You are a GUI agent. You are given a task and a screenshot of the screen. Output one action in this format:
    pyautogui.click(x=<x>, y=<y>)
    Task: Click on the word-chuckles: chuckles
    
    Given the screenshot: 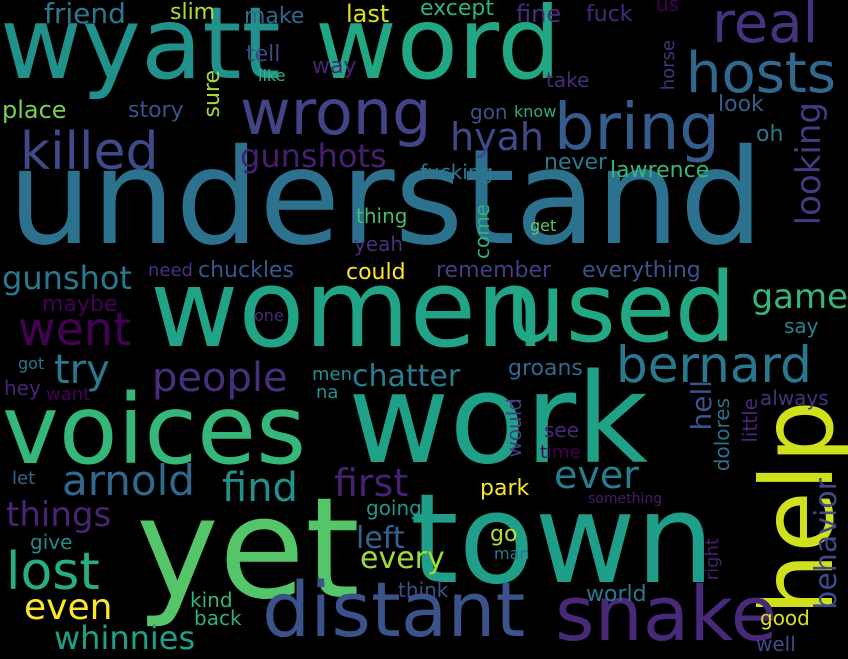 What is the action you would take?
    pyautogui.click(x=246, y=270)
    